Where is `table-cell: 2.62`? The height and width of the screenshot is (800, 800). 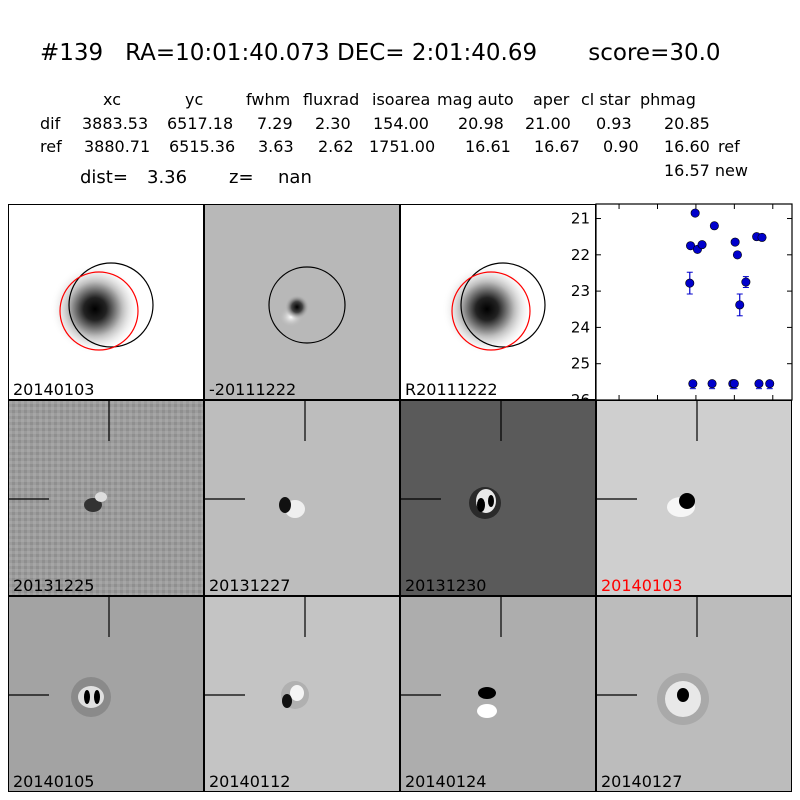 table-cell: 2.62 is located at coordinates (336, 146).